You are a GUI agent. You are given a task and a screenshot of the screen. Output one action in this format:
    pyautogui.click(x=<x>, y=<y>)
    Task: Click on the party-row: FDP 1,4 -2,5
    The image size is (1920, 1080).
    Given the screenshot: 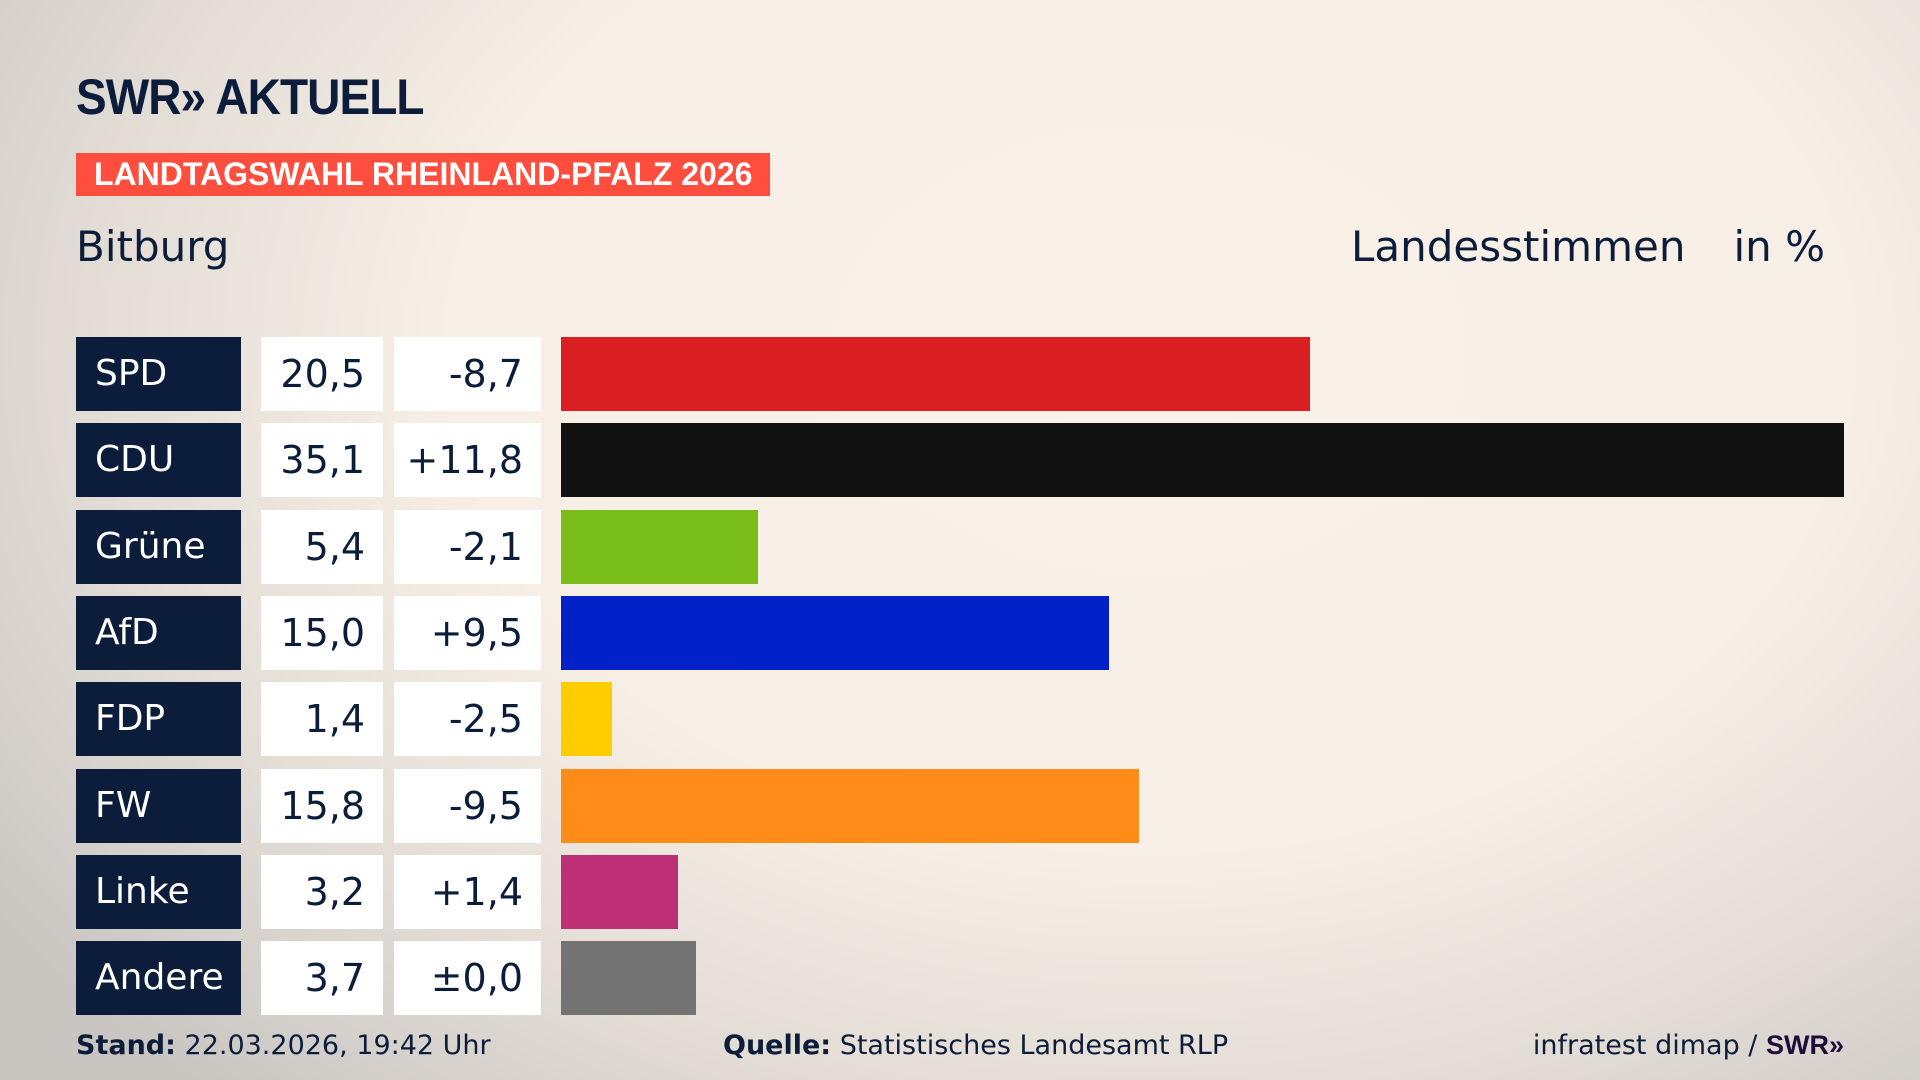 What is the action you would take?
    pyautogui.click(x=960, y=719)
    